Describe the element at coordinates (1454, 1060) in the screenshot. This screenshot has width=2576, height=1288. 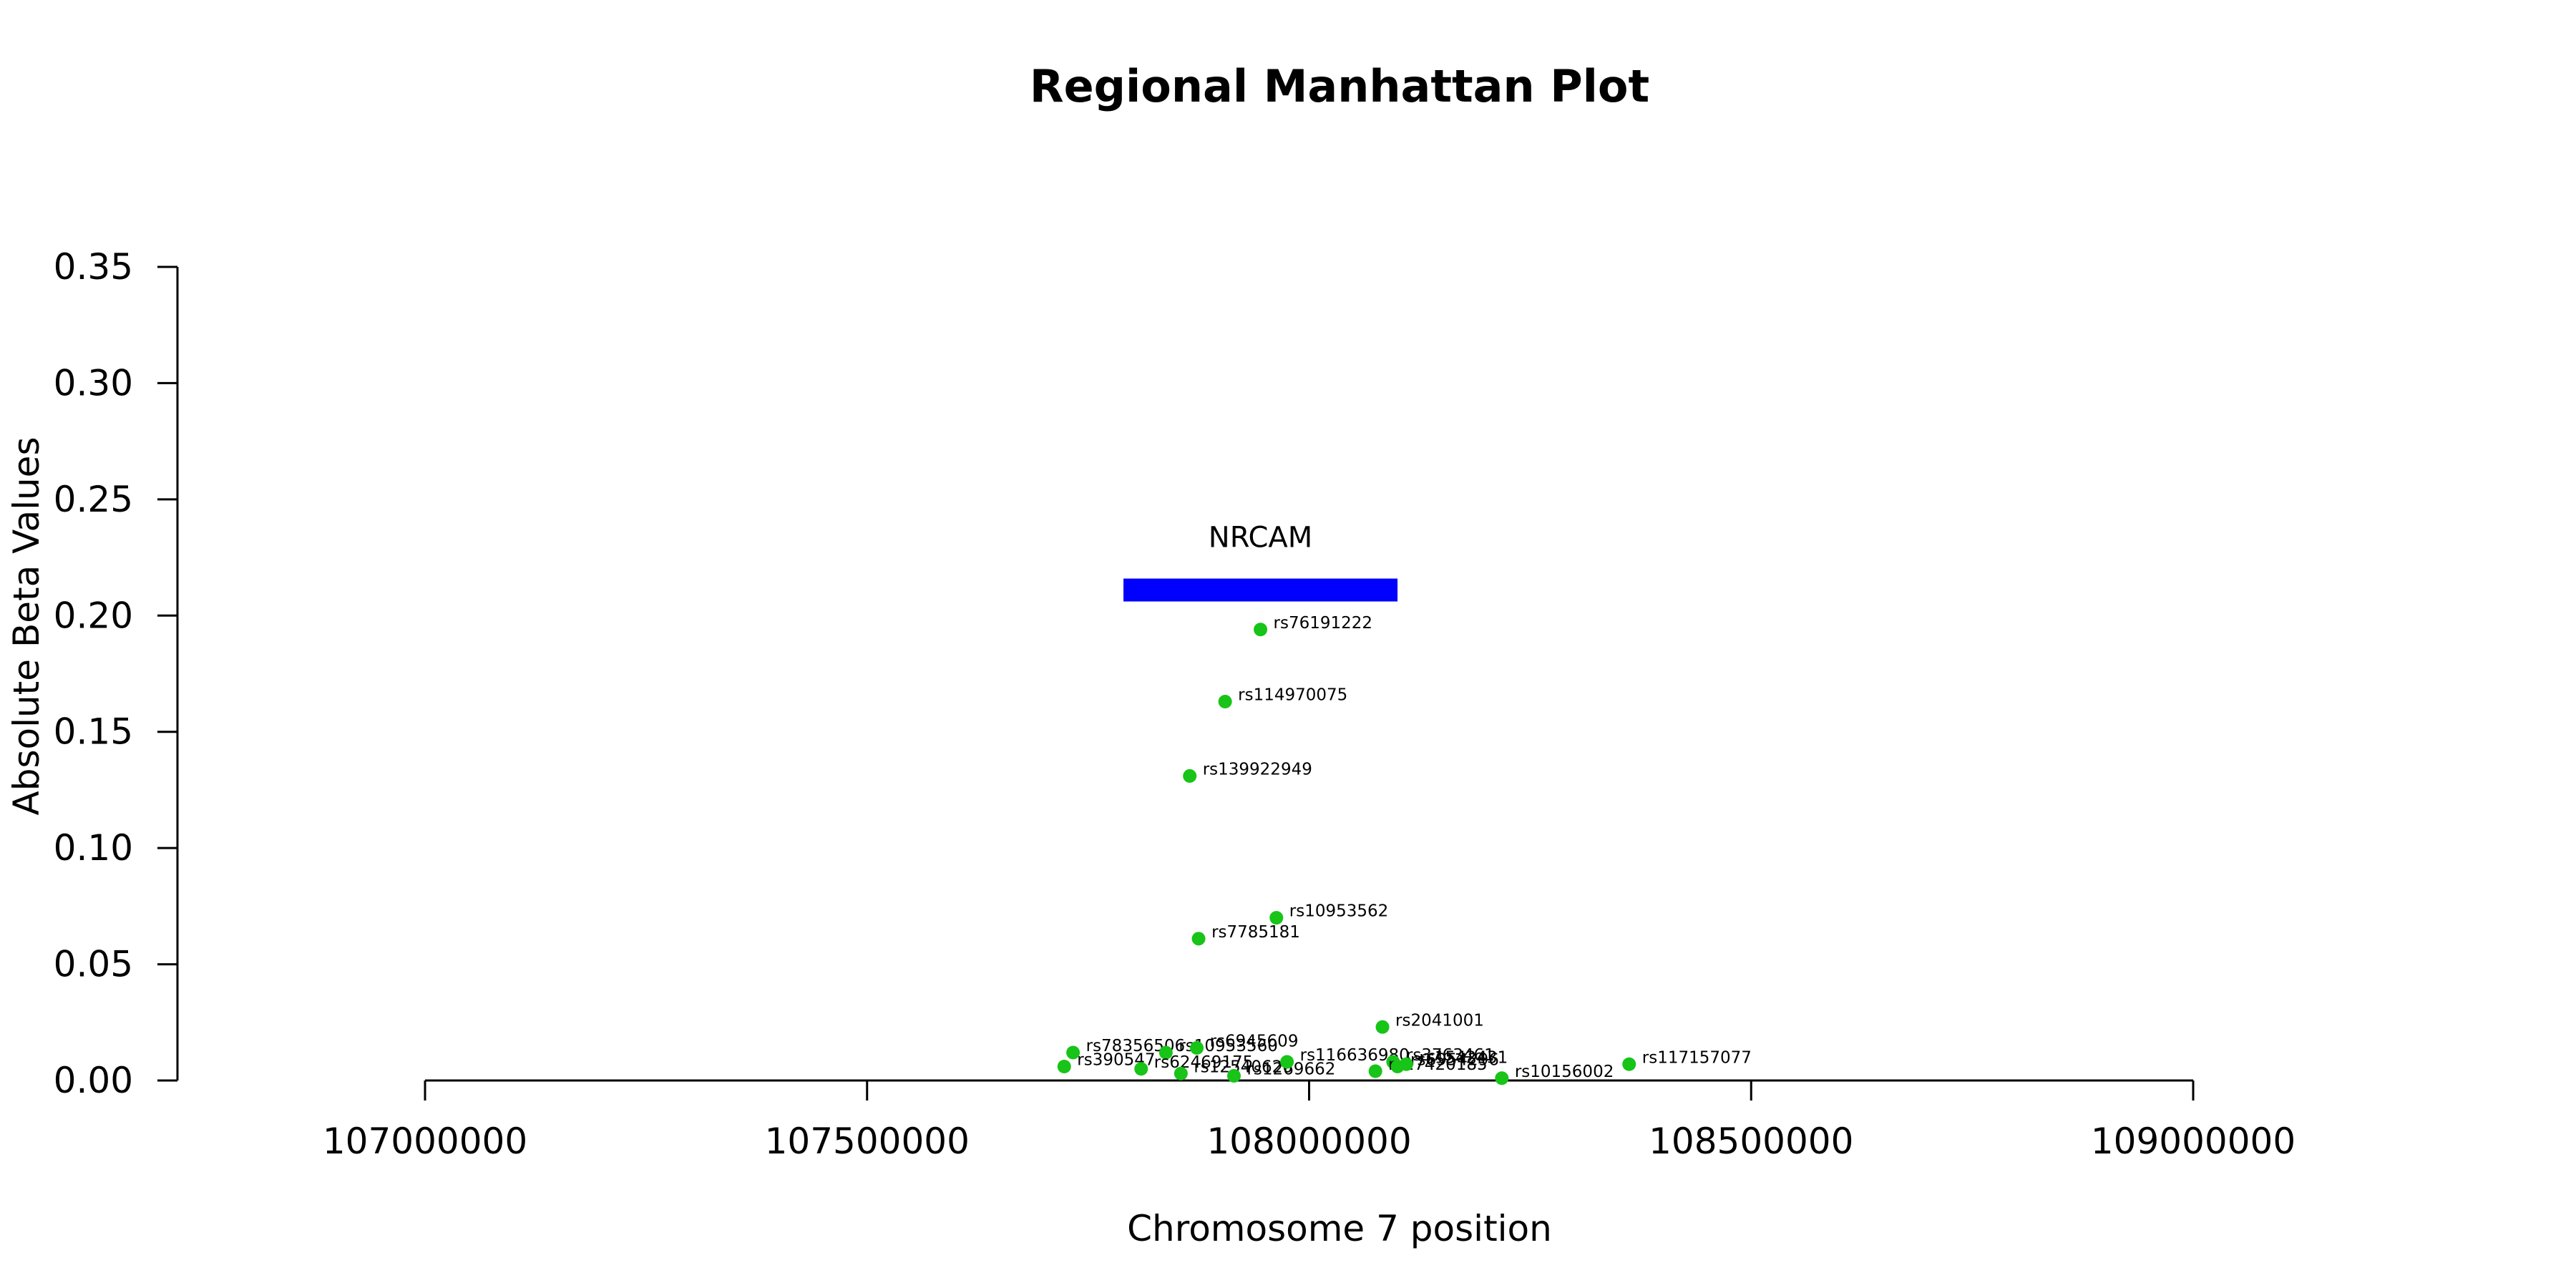
I see `snp-label: rs6954296` at that location.